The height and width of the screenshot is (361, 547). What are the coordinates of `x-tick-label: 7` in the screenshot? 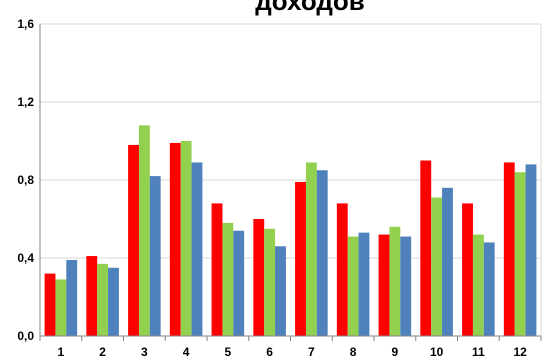 It's located at (311, 352).